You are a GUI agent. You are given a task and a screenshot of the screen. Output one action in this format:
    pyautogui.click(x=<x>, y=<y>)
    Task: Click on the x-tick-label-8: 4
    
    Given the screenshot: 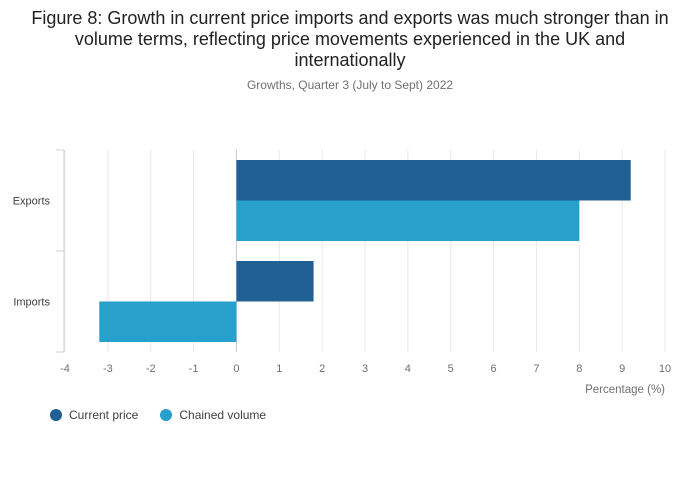 What is the action you would take?
    pyautogui.click(x=408, y=369)
    